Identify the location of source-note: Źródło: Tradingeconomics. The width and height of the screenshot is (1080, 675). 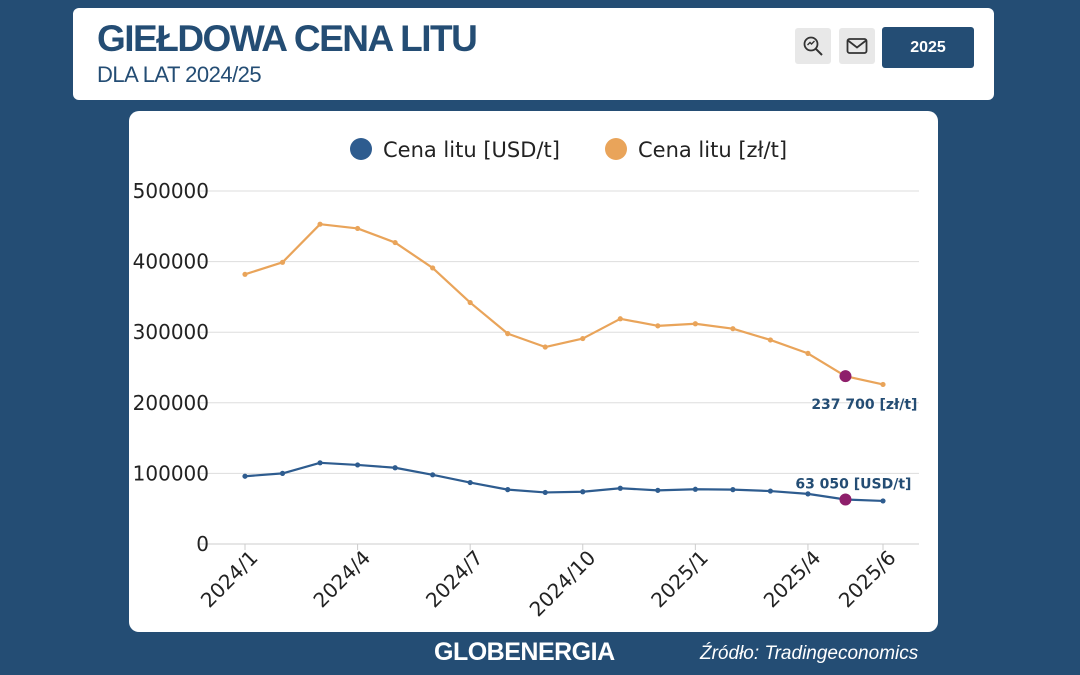
(809, 653).